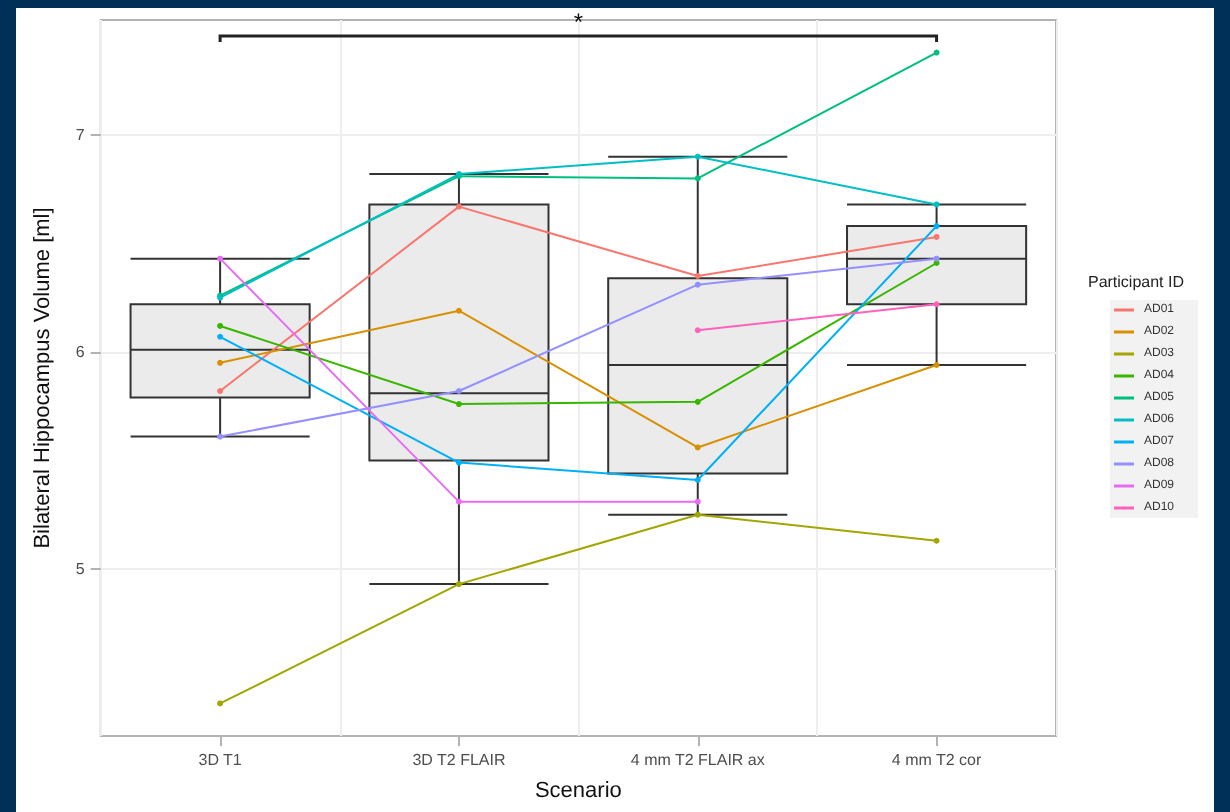  I want to click on y-tick-label: 5, so click(80, 568).